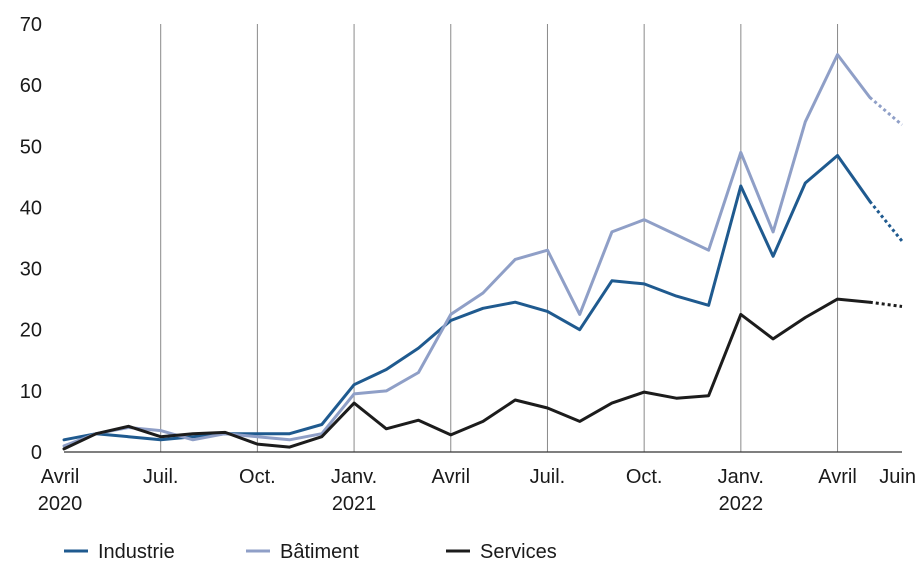 The height and width of the screenshot is (563, 922). I want to click on legend: Industrie Bâtiment Services, so click(310, 552).